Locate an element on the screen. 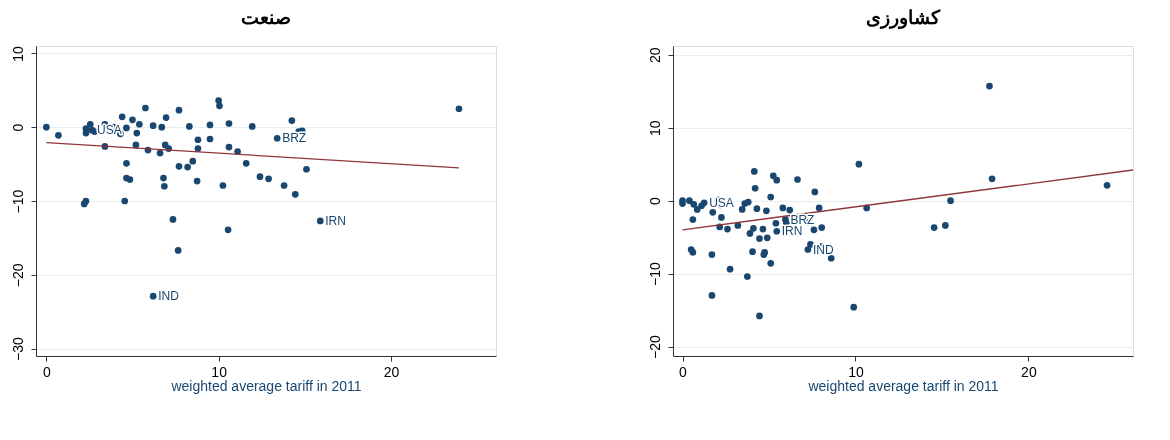 The width and height of the screenshot is (1170, 440). y-tick-label: 20 is located at coordinates (654, 55).